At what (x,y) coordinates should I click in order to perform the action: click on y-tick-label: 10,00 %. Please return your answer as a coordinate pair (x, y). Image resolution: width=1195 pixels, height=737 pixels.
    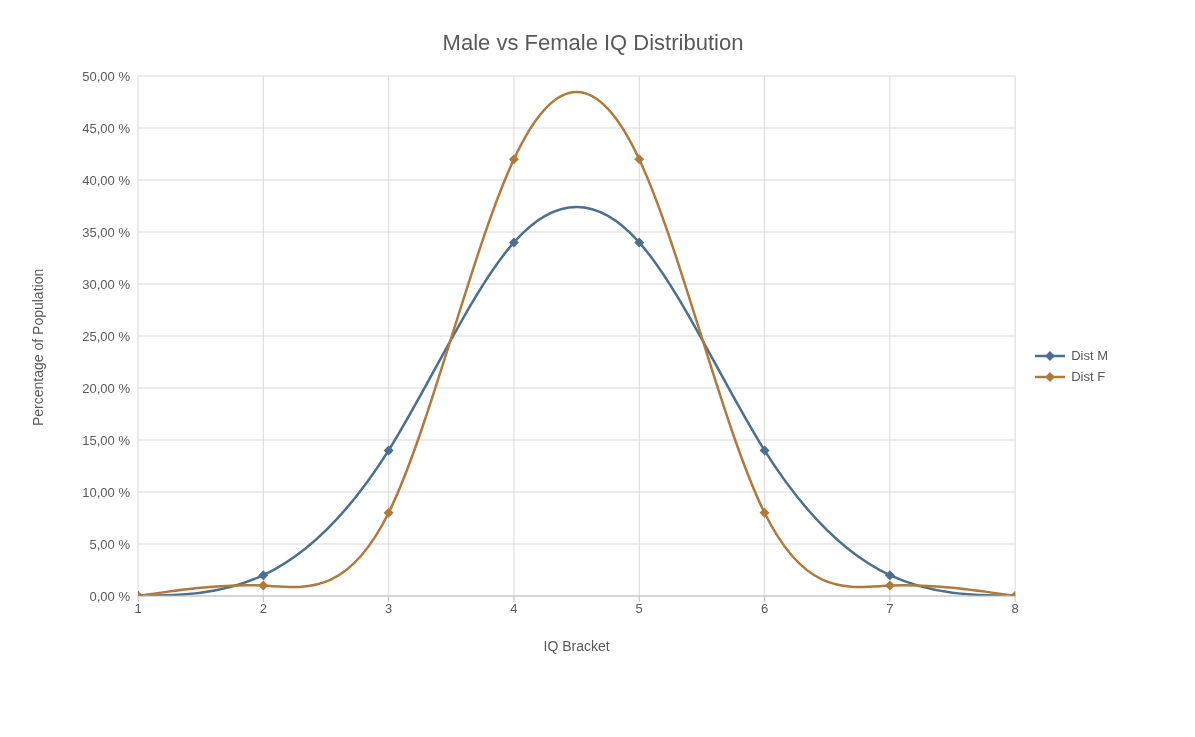
    Looking at the image, I should click on (106, 492).